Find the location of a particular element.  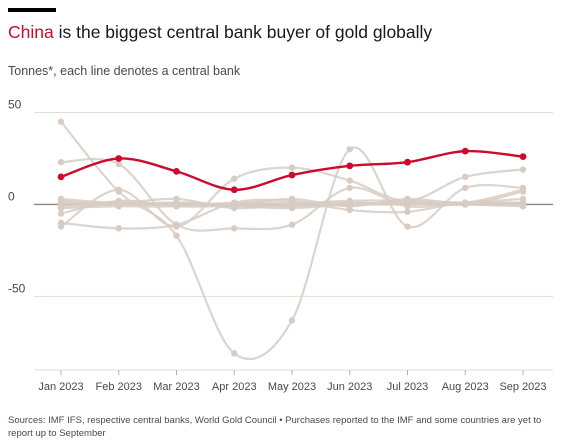

x-tick-label: Jul 2023 is located at coordinates (408, 387).